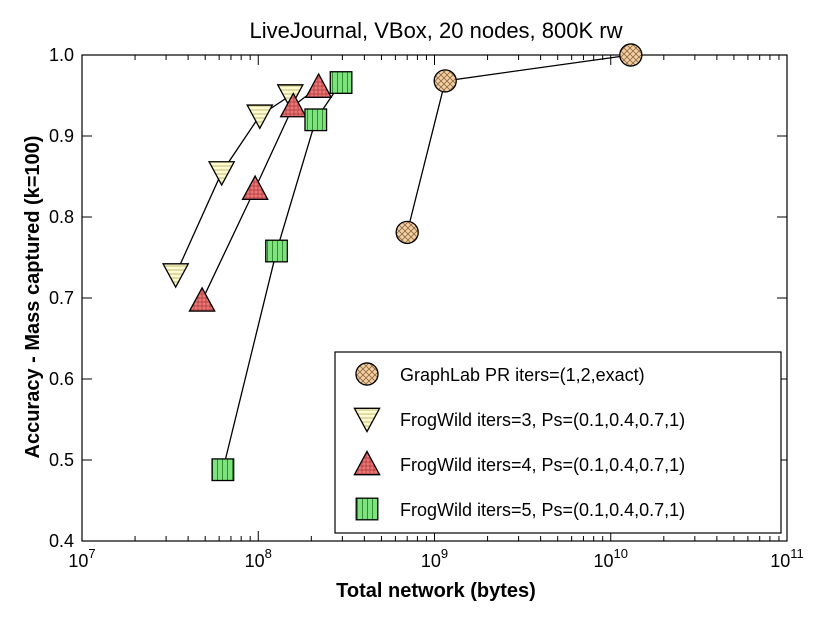 This screenshot has height=623, width=830. What do you see at coordinates (61, 217) in the screenshot?
I see `y-tick-label: 0.8` at bounding box center [61, 217].